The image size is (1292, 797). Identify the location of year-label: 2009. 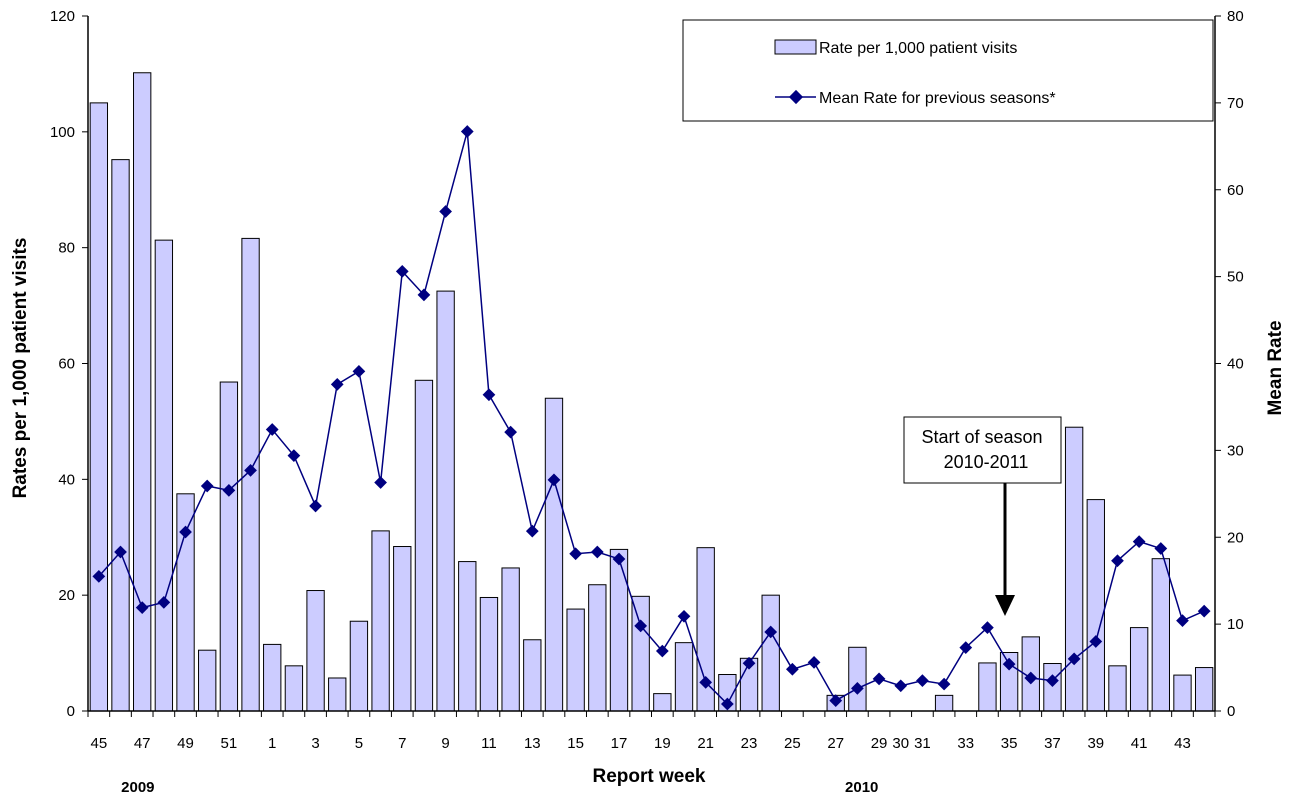
(137, 787).